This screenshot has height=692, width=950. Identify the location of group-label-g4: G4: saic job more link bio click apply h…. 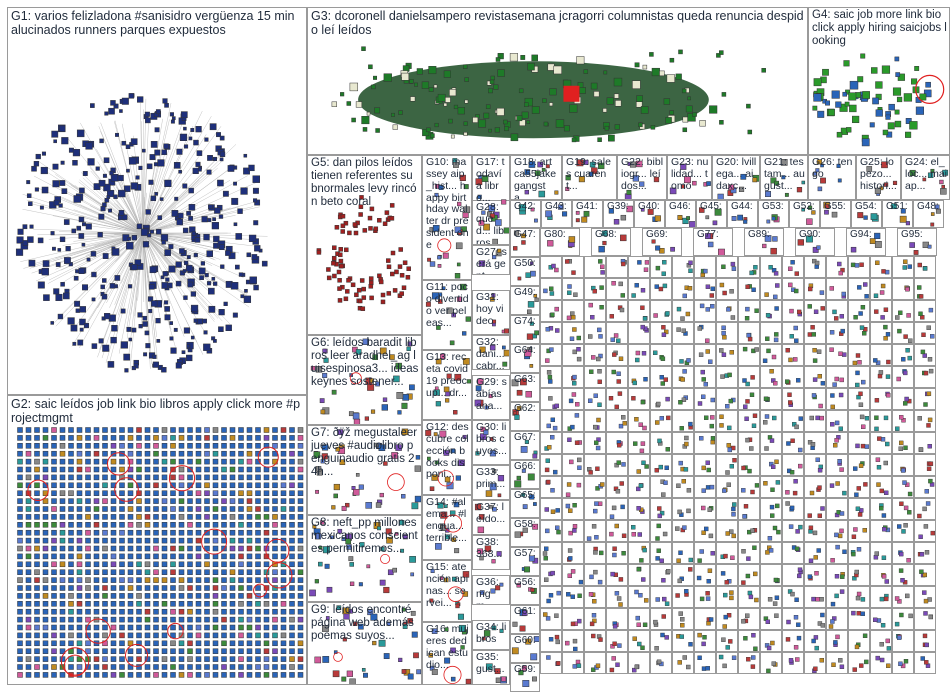
(879, 28).